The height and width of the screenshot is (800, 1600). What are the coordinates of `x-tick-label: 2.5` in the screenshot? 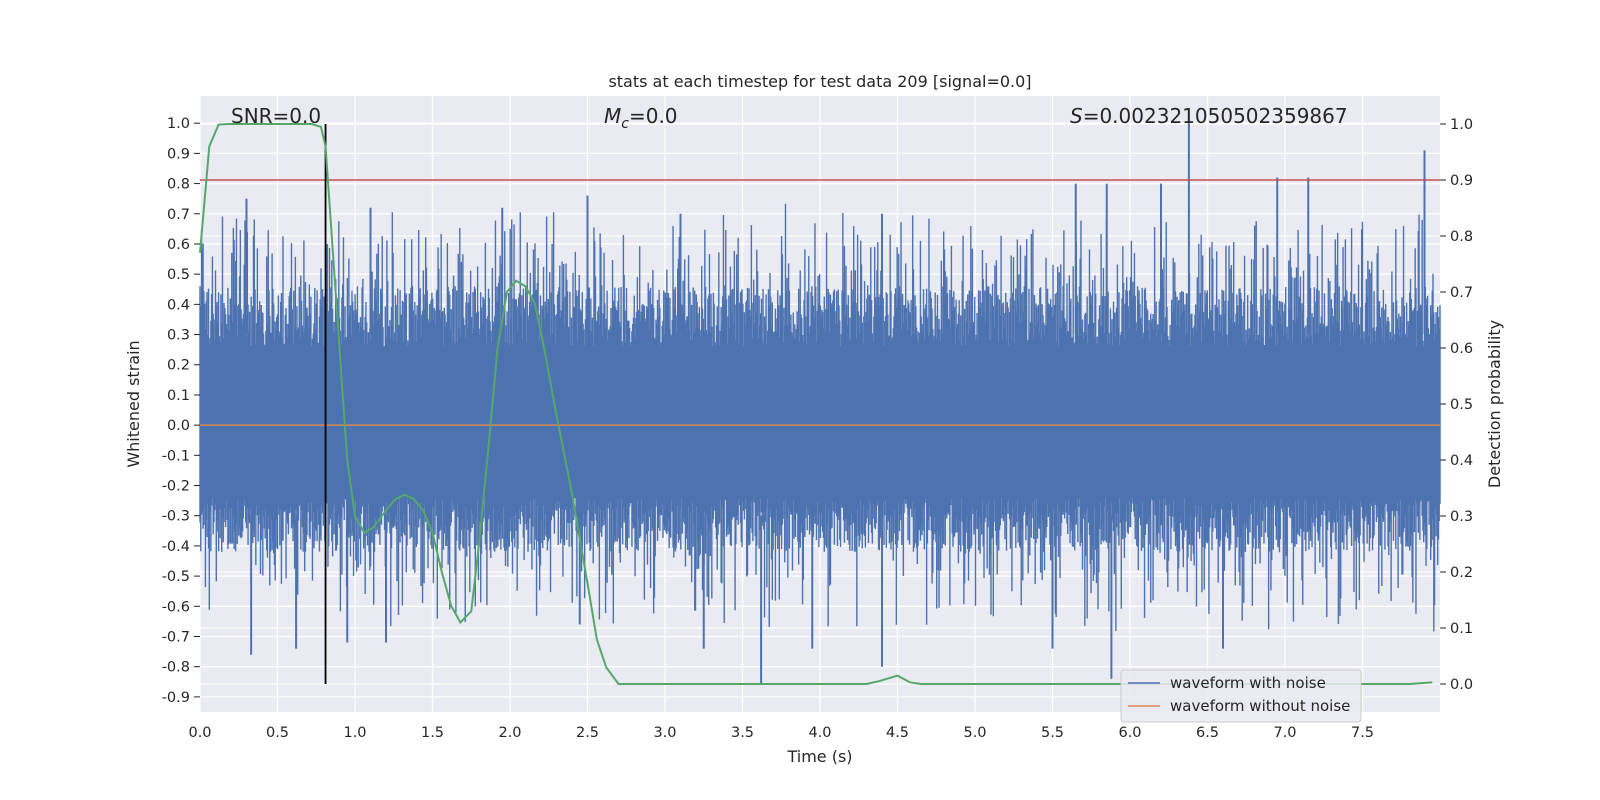 It's located at (587, 733).